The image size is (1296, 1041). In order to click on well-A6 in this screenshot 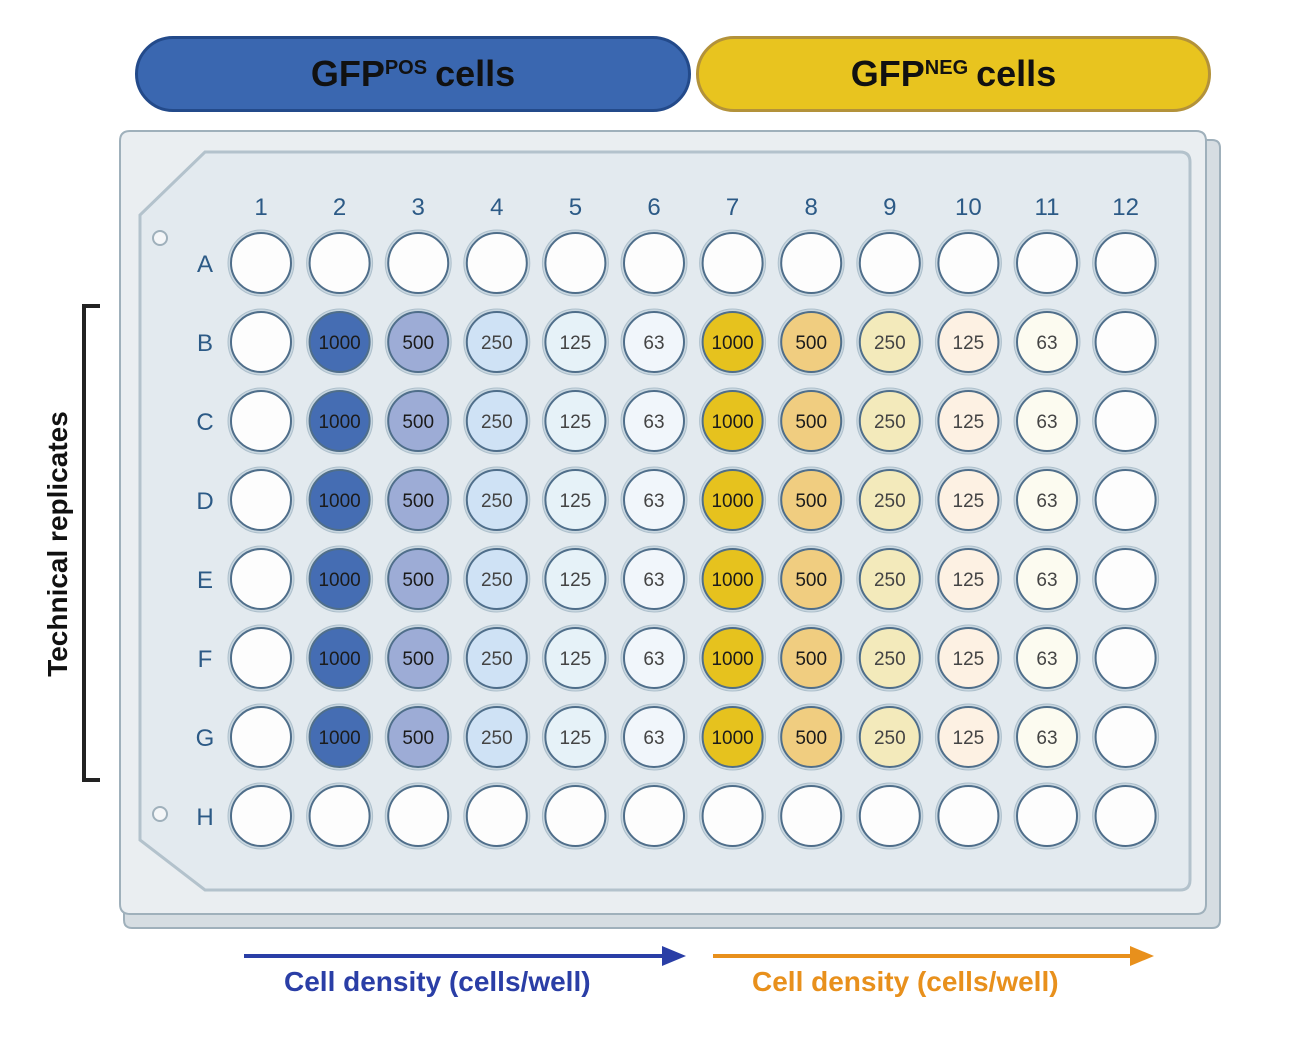, I will do `click(654, 263)`.